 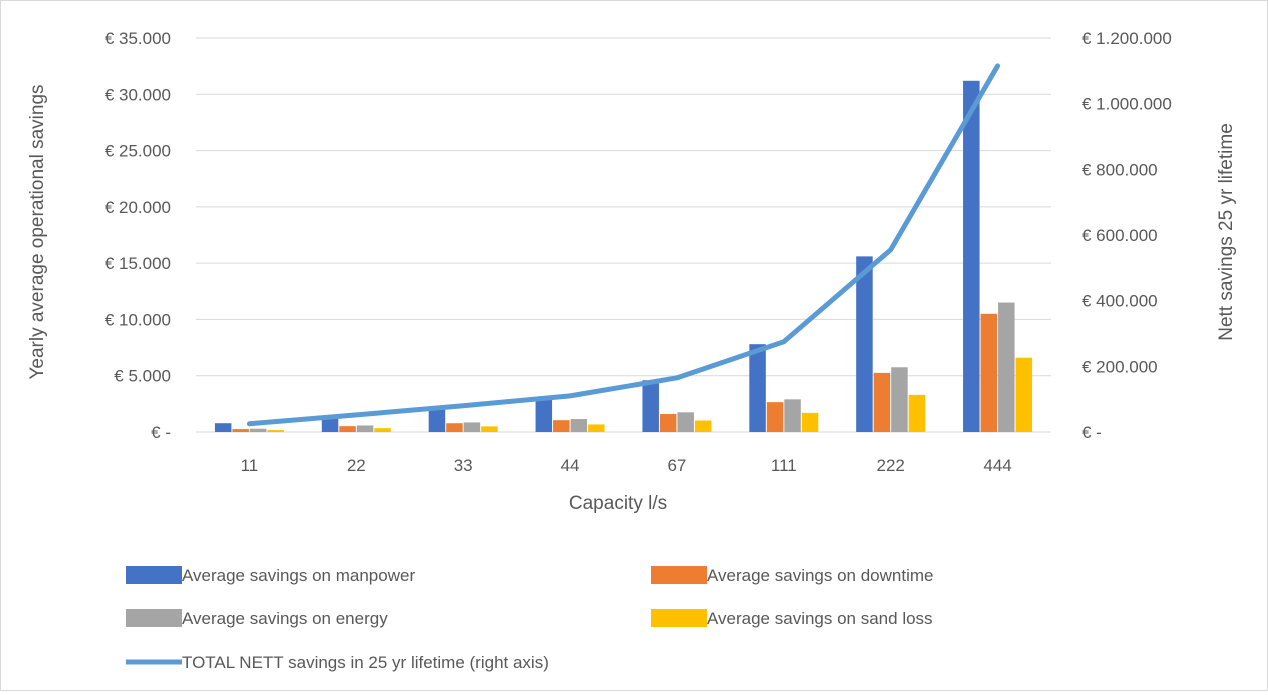 What do you see at coordinates (285, 618) in the screenshot?
I see `legend-label: Average savings on energy` at bounding box center [285, 618].